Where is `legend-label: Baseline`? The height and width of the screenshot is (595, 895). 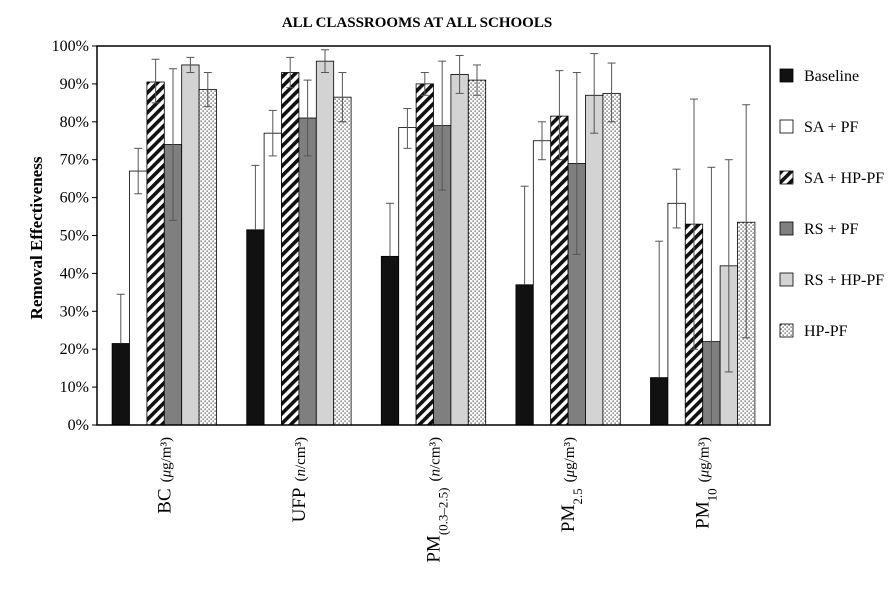 legend-label: Baseline is located at coordinates (831, 76).